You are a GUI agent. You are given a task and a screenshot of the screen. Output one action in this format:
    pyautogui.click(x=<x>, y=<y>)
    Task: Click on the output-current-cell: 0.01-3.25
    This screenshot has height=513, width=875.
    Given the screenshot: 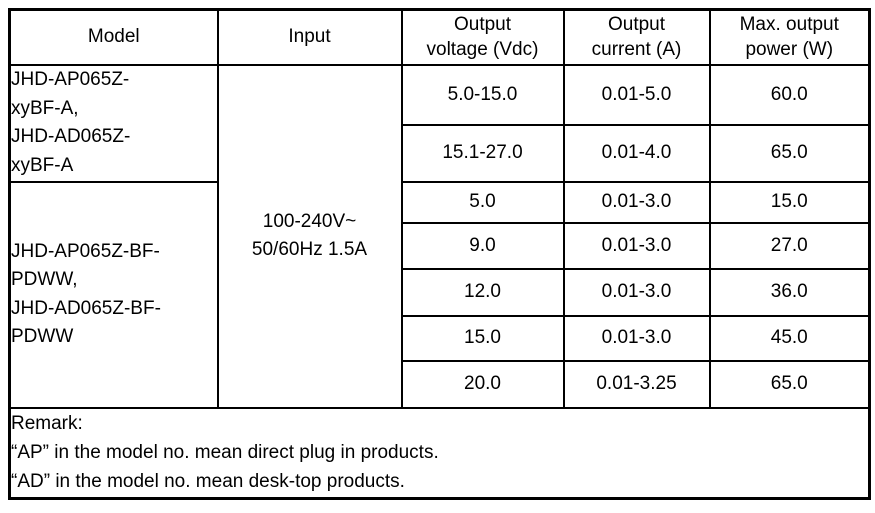 What is the action you would take?
    pyautogui.click(x=636, y=384)
    